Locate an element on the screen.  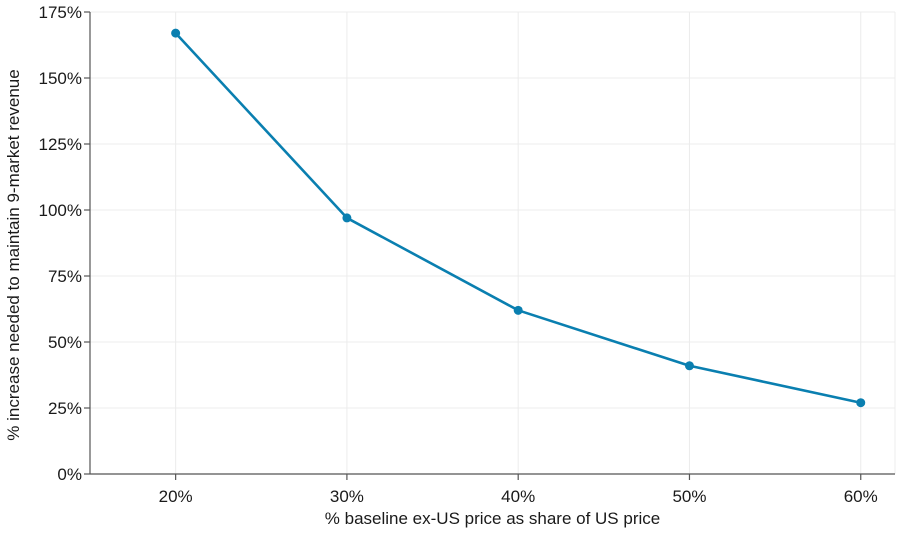
y-tick-label: 50% is located at coordinates (65, 342).